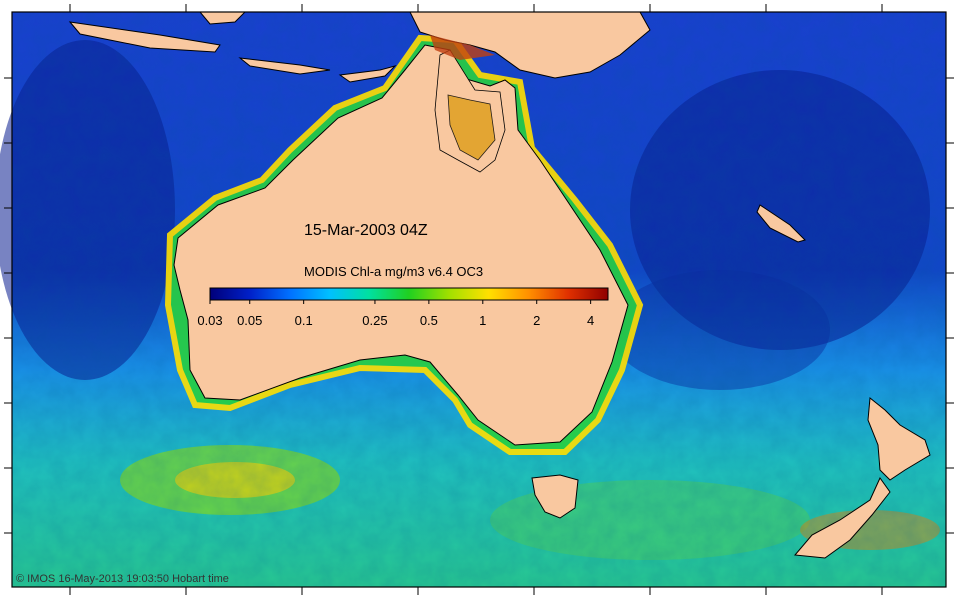 Image resolution: width=970 pixels, height=600 pixels. What do you see at coordinates (375, 320) in the screenshot?
I see `legend-tick-label: 0.25` at bounding box center [375, 320].